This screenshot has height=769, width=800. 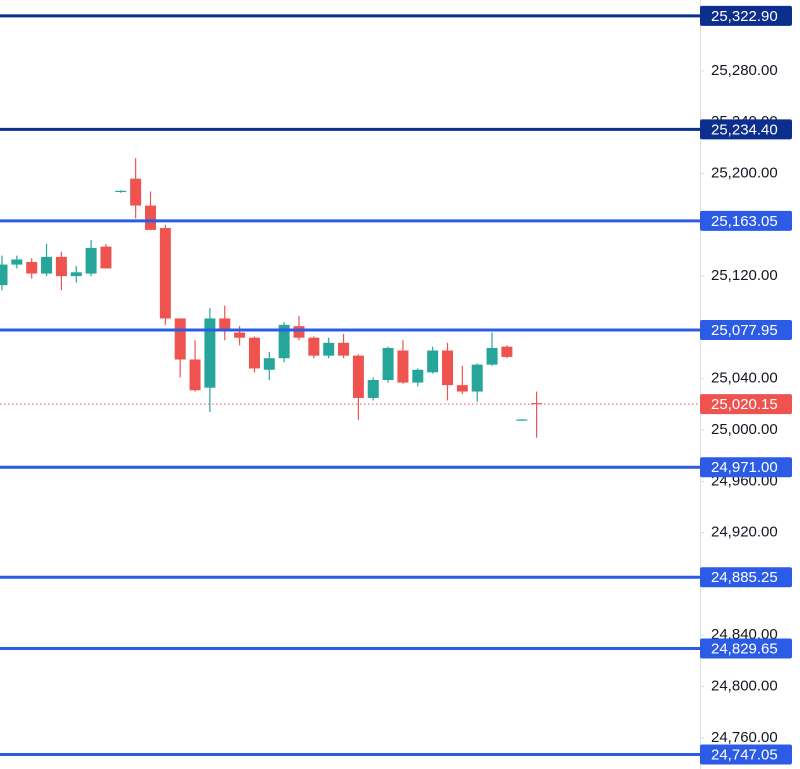 What do you see at coordinates (744, 70) in the screenshot?
I see `y-tick-label: 25,280.00` at bounding box center [744, 70].